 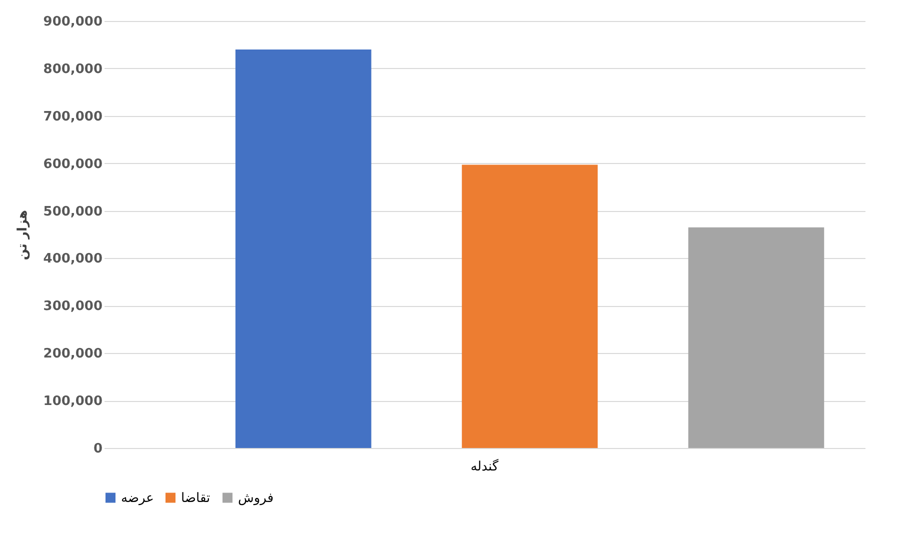 What do you see at coordinates (72, 306) in the screenshot?
I see `y-tick-label: 300,000` at bounding box center [72, 306].